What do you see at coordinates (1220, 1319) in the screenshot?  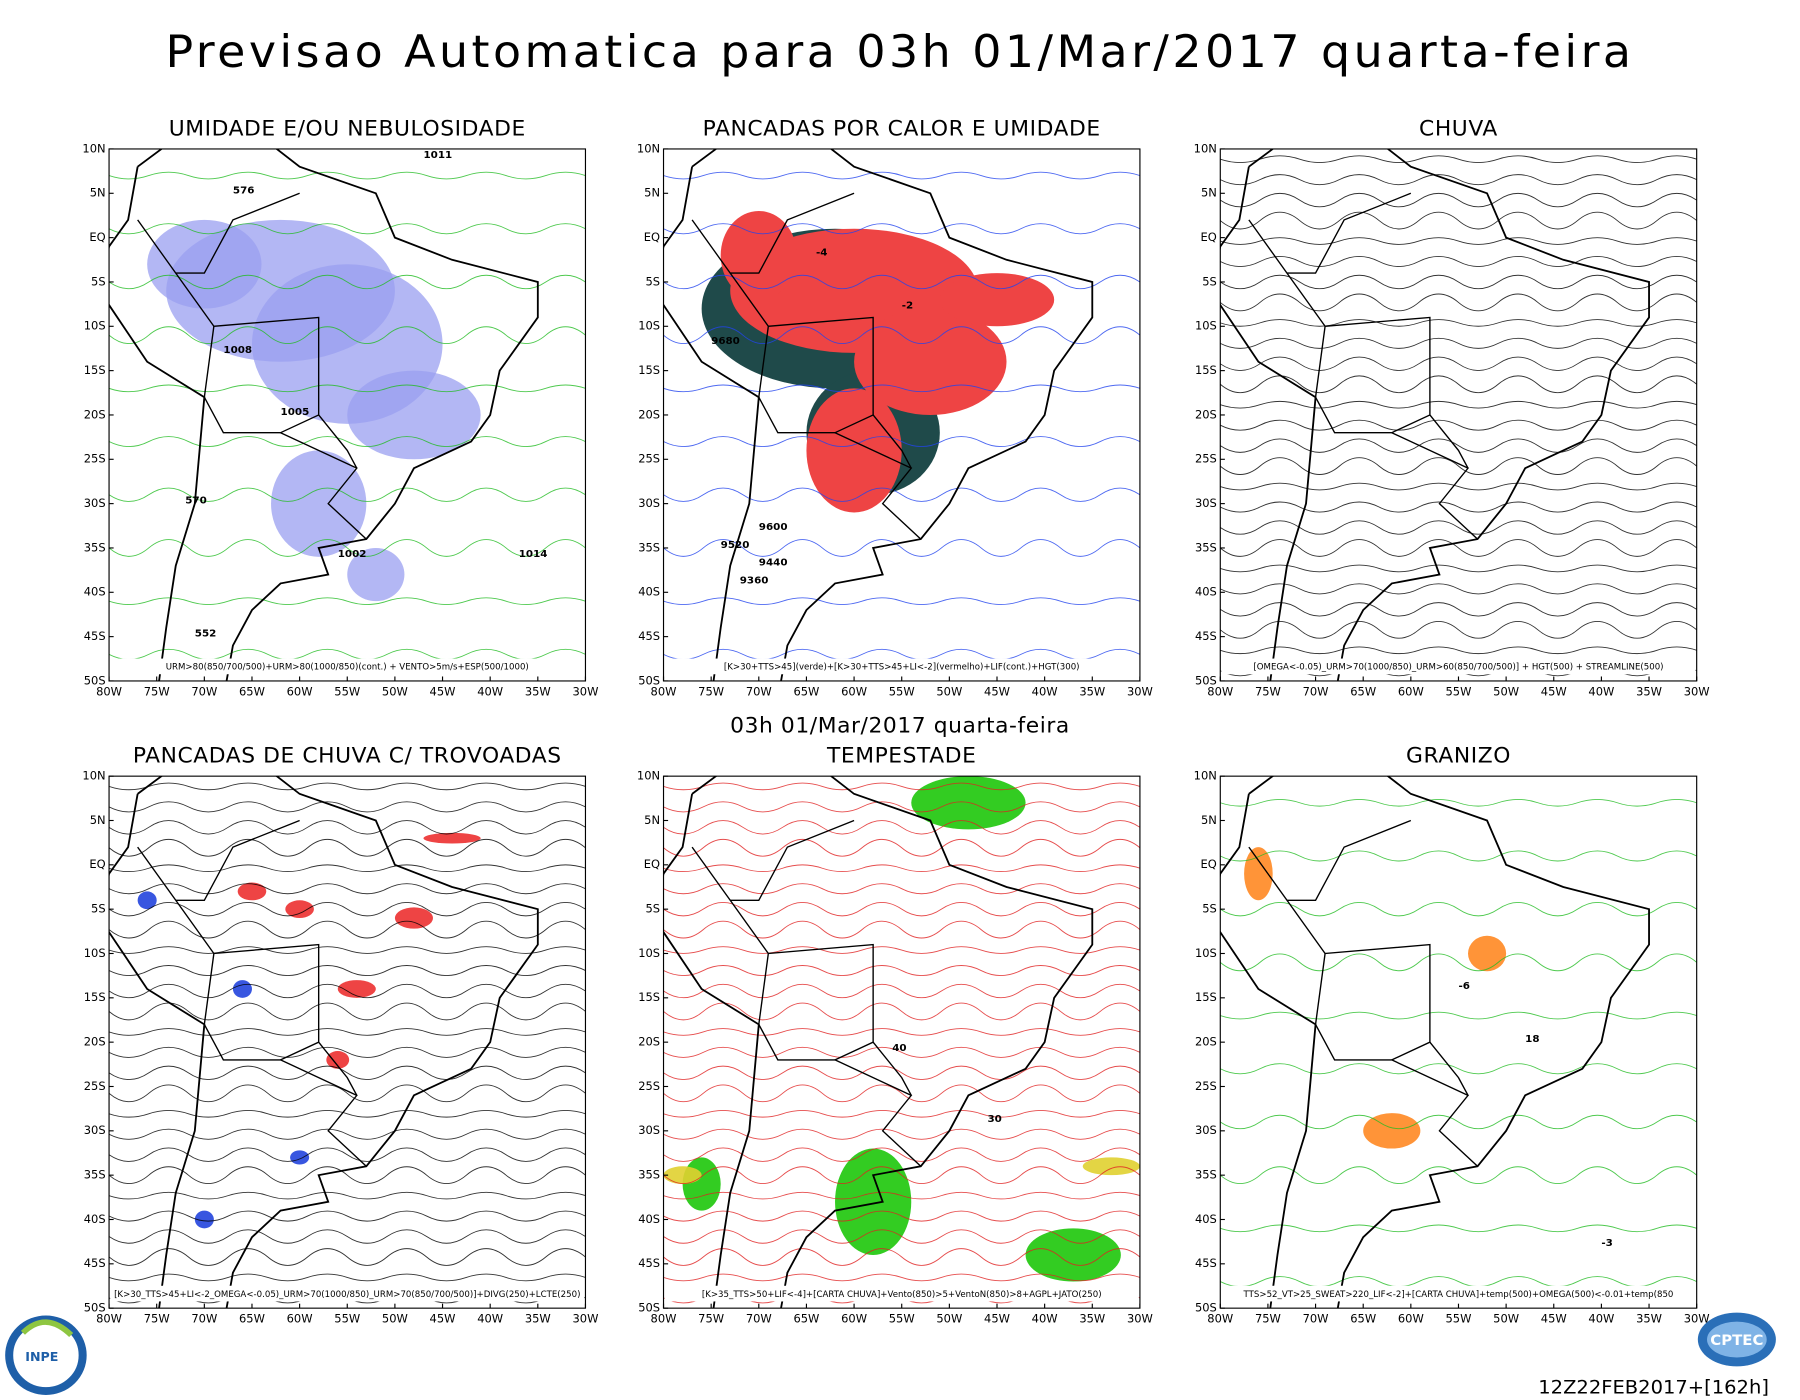 I see `lon-label: 80W` at bounding box center [1220, 1319].